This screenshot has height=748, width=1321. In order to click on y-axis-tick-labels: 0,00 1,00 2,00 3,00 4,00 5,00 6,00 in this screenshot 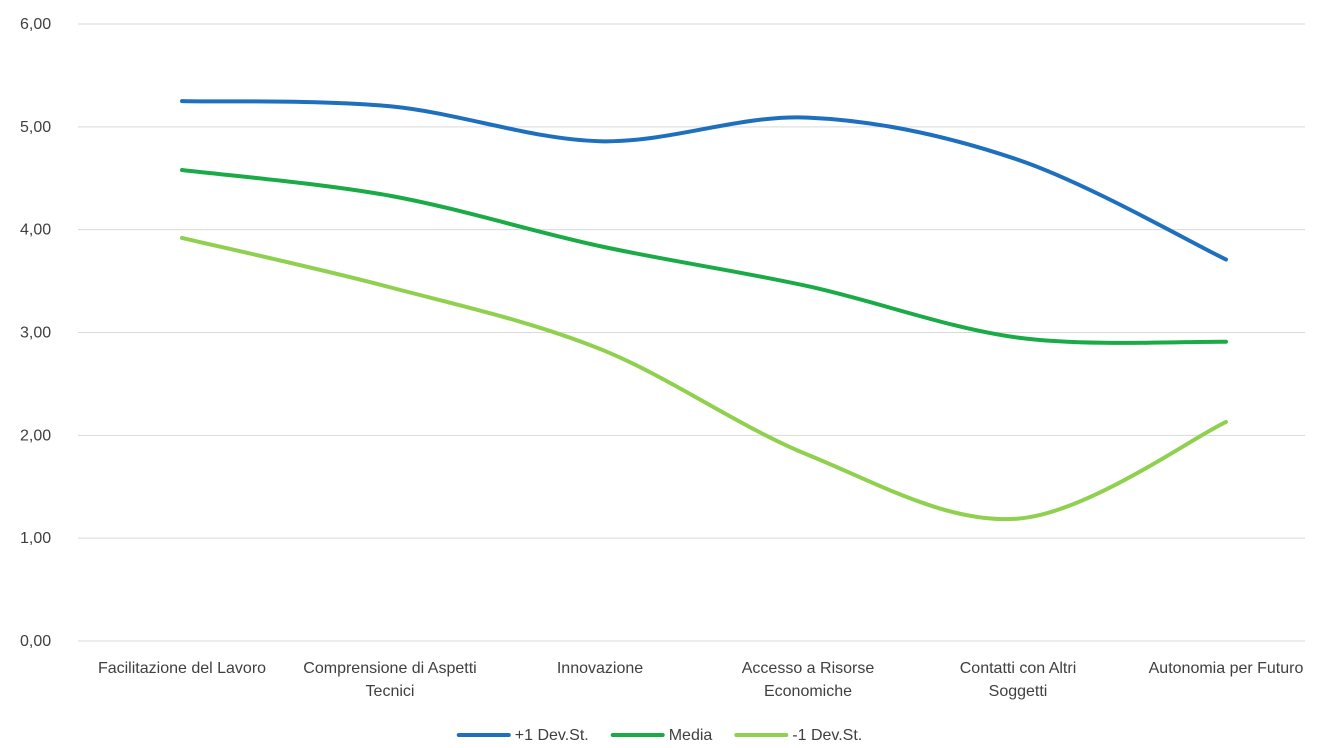, I will do `click(35, 333)`.